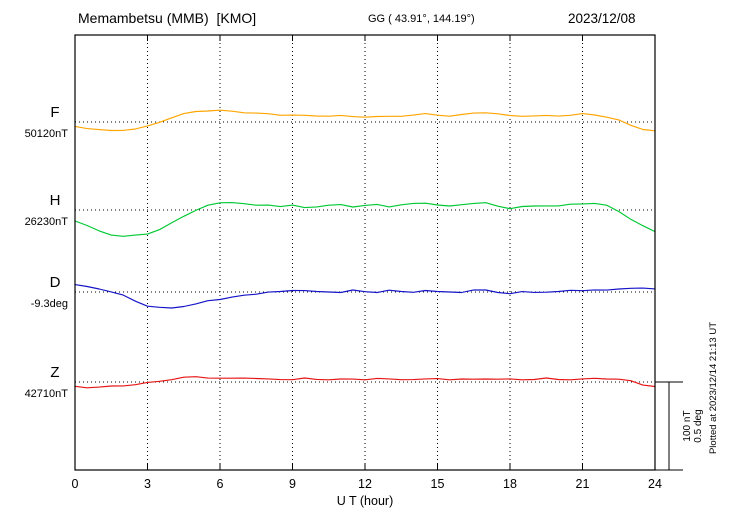 The height and width of the screenshot is (520, 730). I want to click on x-tick-label-6: 6, so click(220, 484).